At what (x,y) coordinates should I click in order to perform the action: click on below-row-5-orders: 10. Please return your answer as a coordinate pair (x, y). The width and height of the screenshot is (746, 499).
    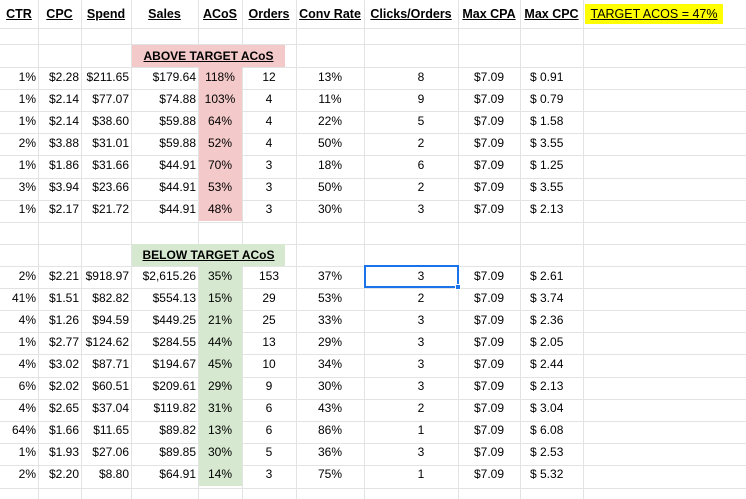
    Looking at the image, I should click on (269, 364).